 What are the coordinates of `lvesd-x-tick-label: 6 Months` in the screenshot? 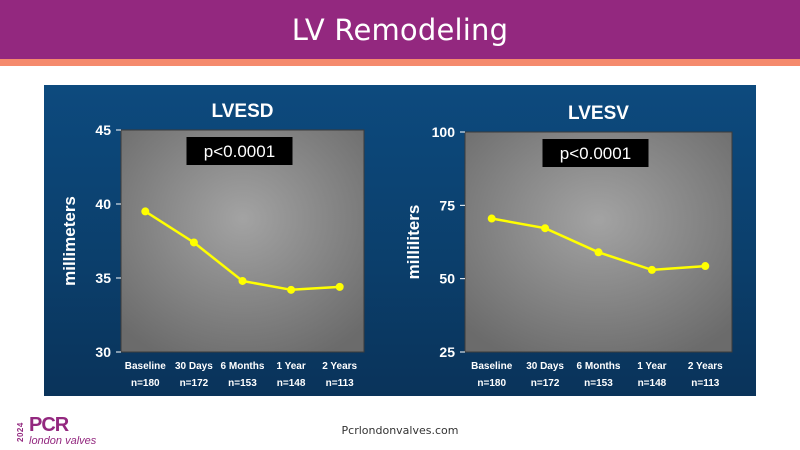 It's located at (243, 366).